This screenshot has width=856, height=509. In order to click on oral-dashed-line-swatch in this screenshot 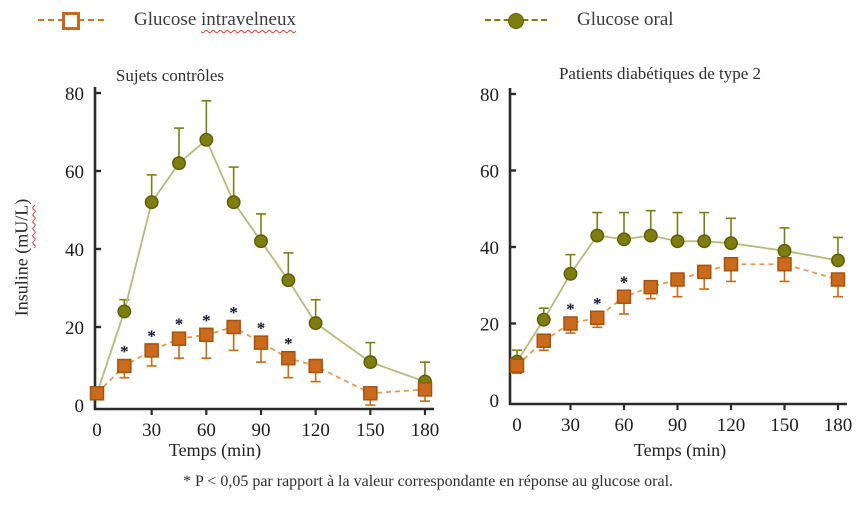, I will do `click(516, 21)`.